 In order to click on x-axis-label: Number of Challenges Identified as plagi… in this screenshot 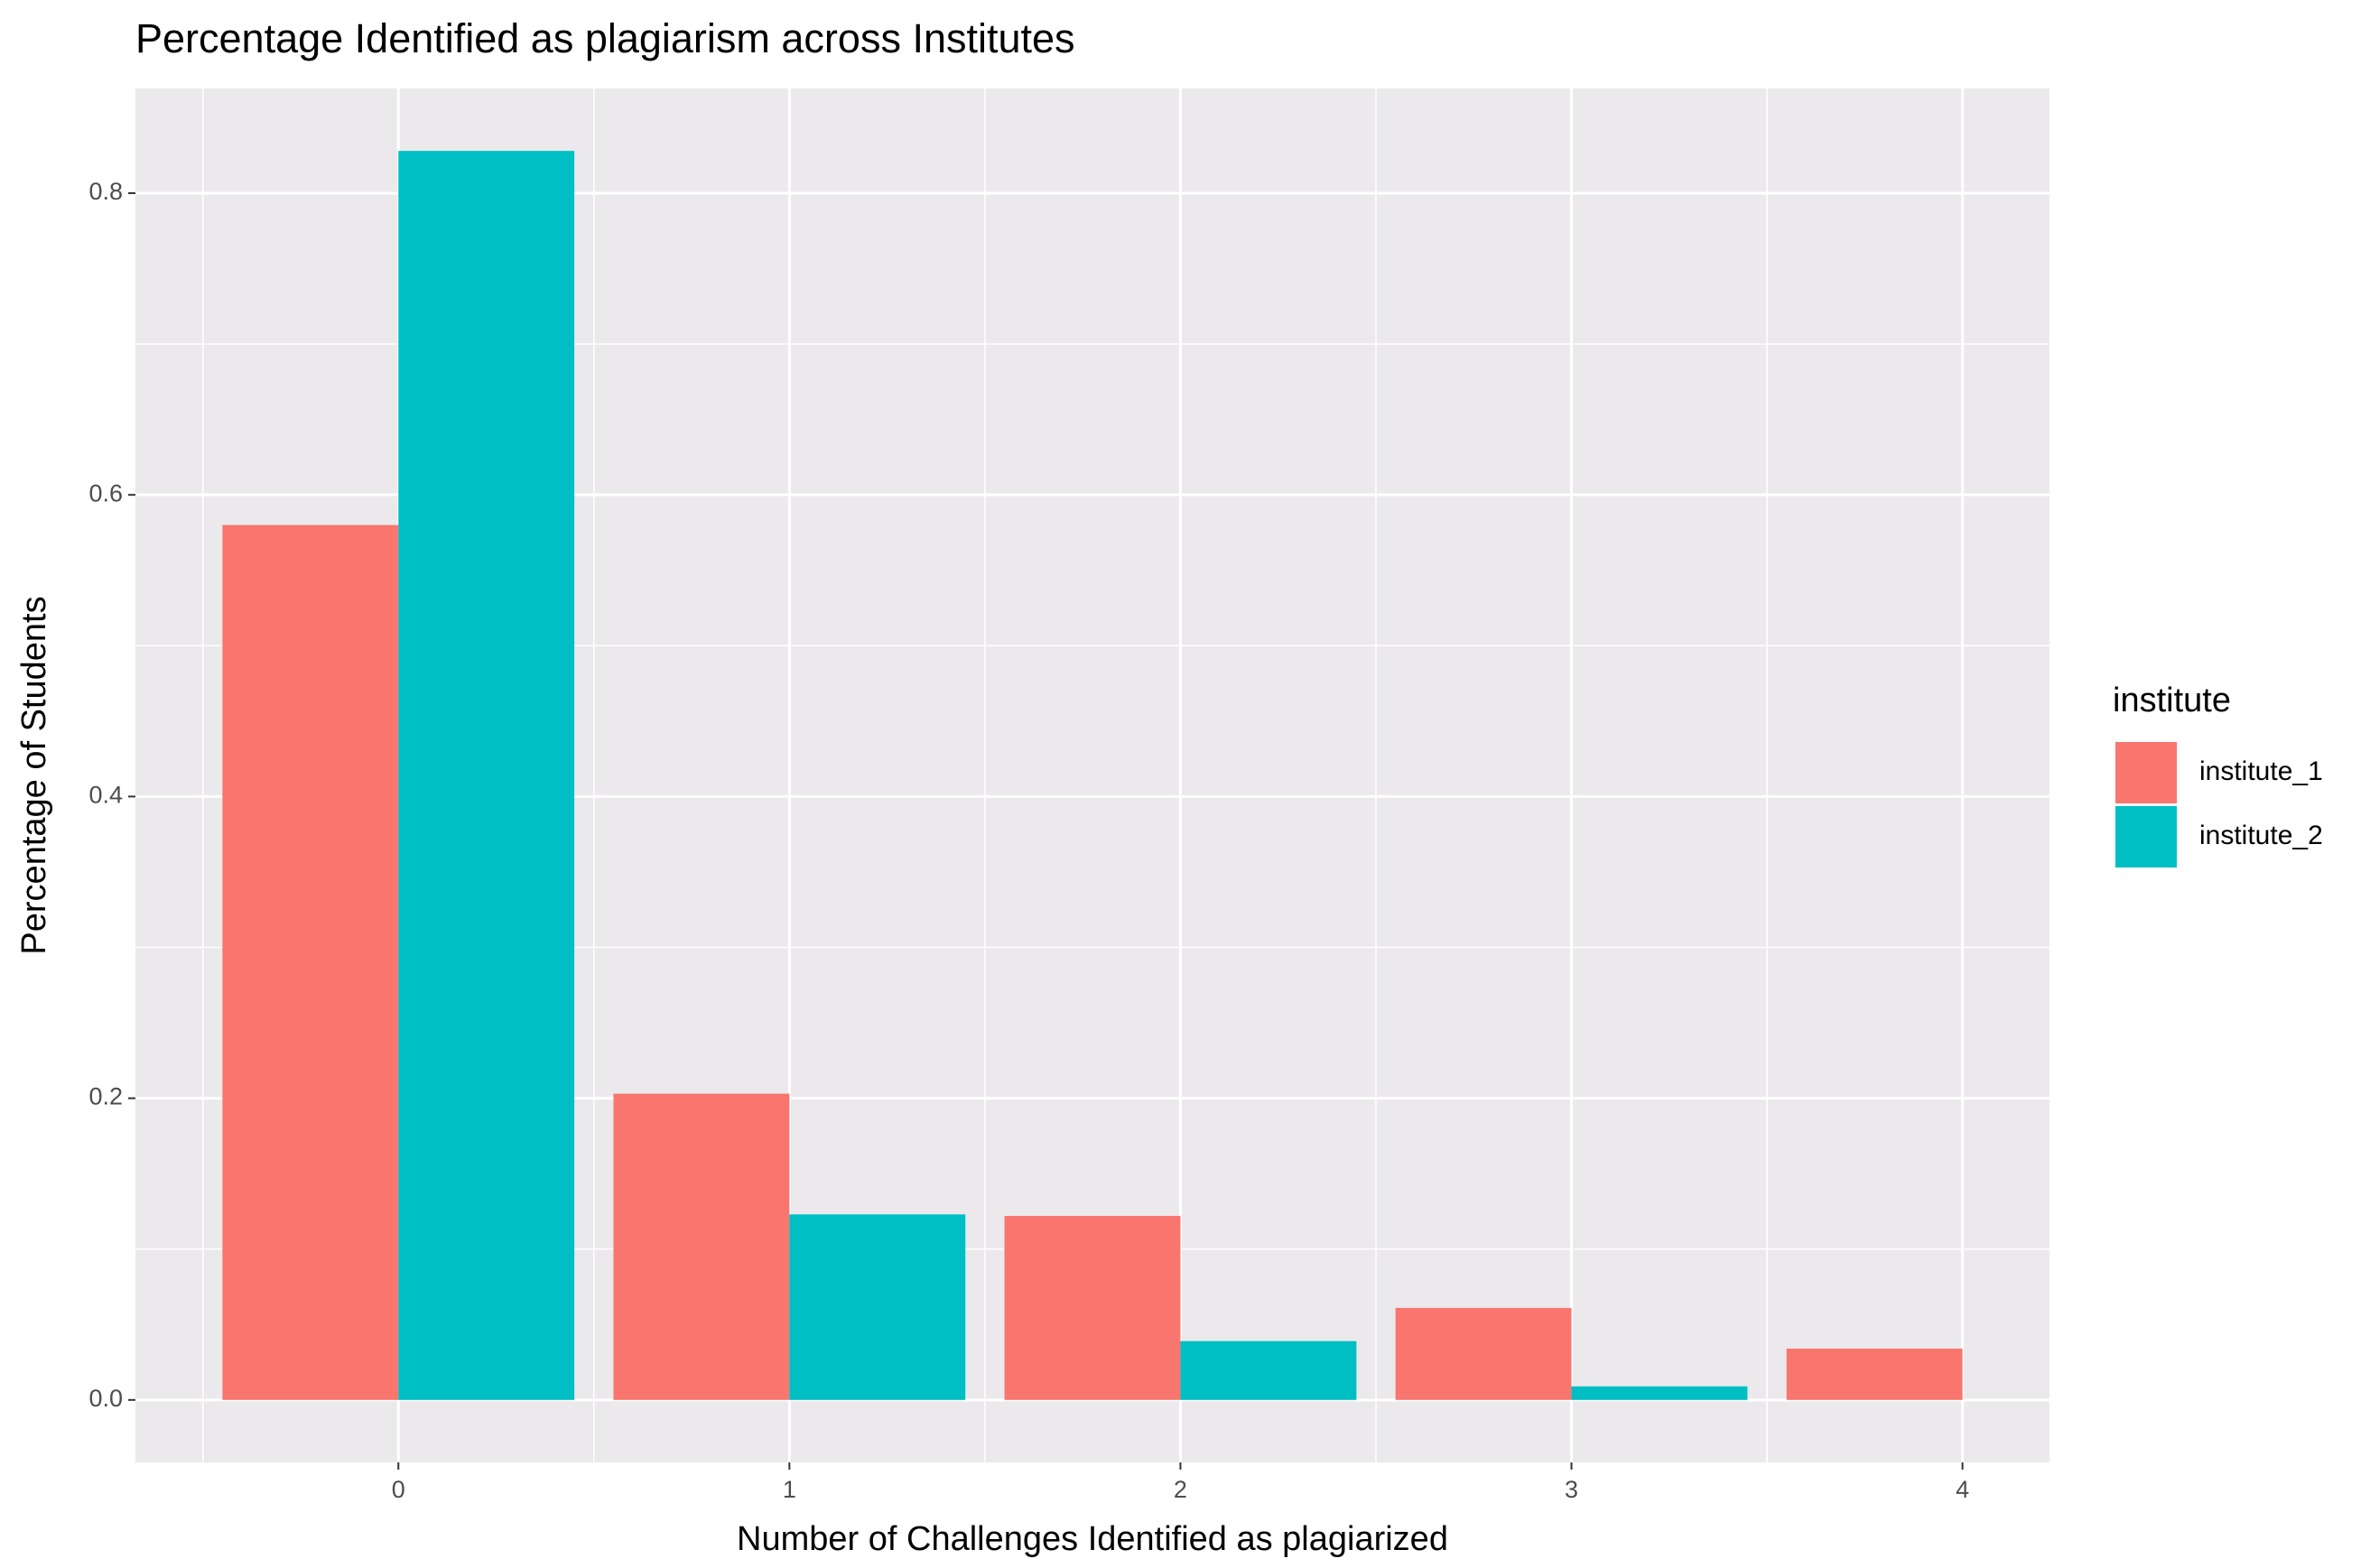, I will do `click(1092, 1539)`.